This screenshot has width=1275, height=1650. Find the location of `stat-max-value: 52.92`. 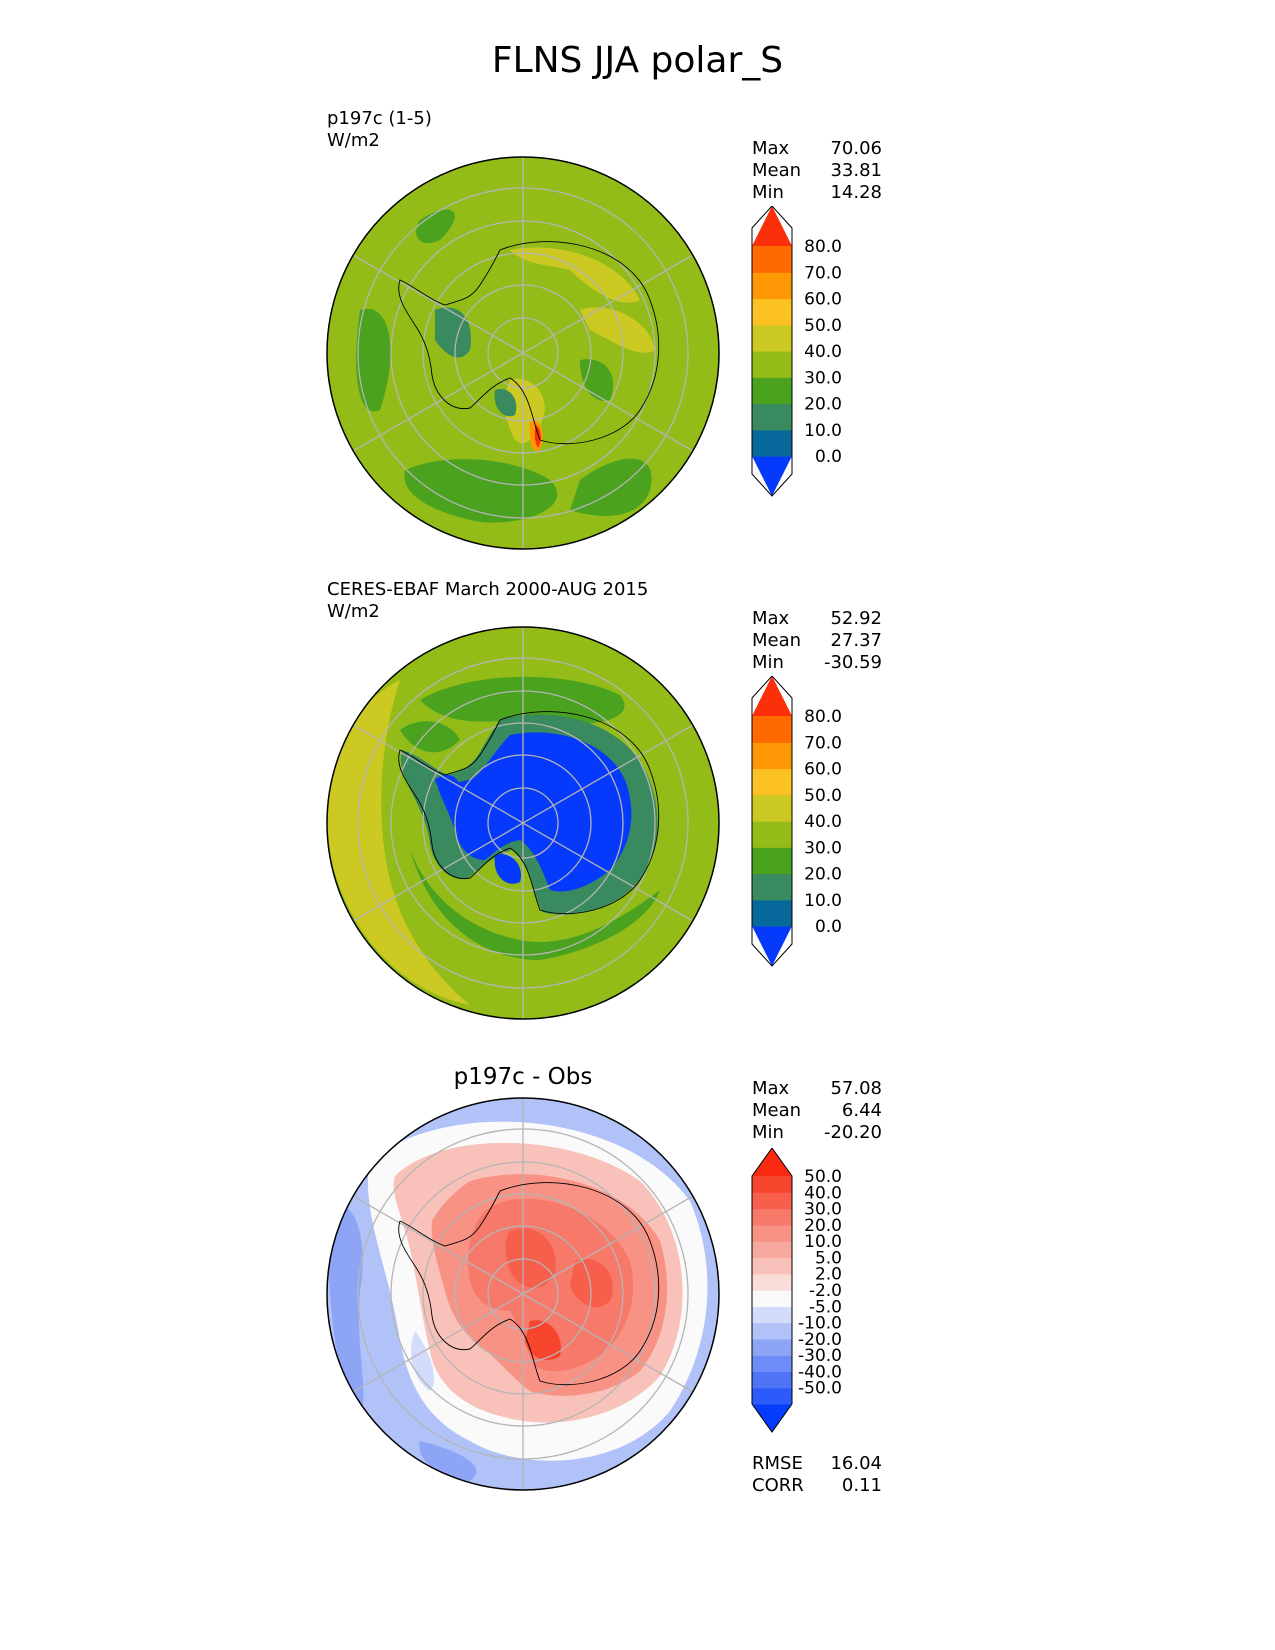

stat-max-value: 52.92 is located at coordinates (856, 618).